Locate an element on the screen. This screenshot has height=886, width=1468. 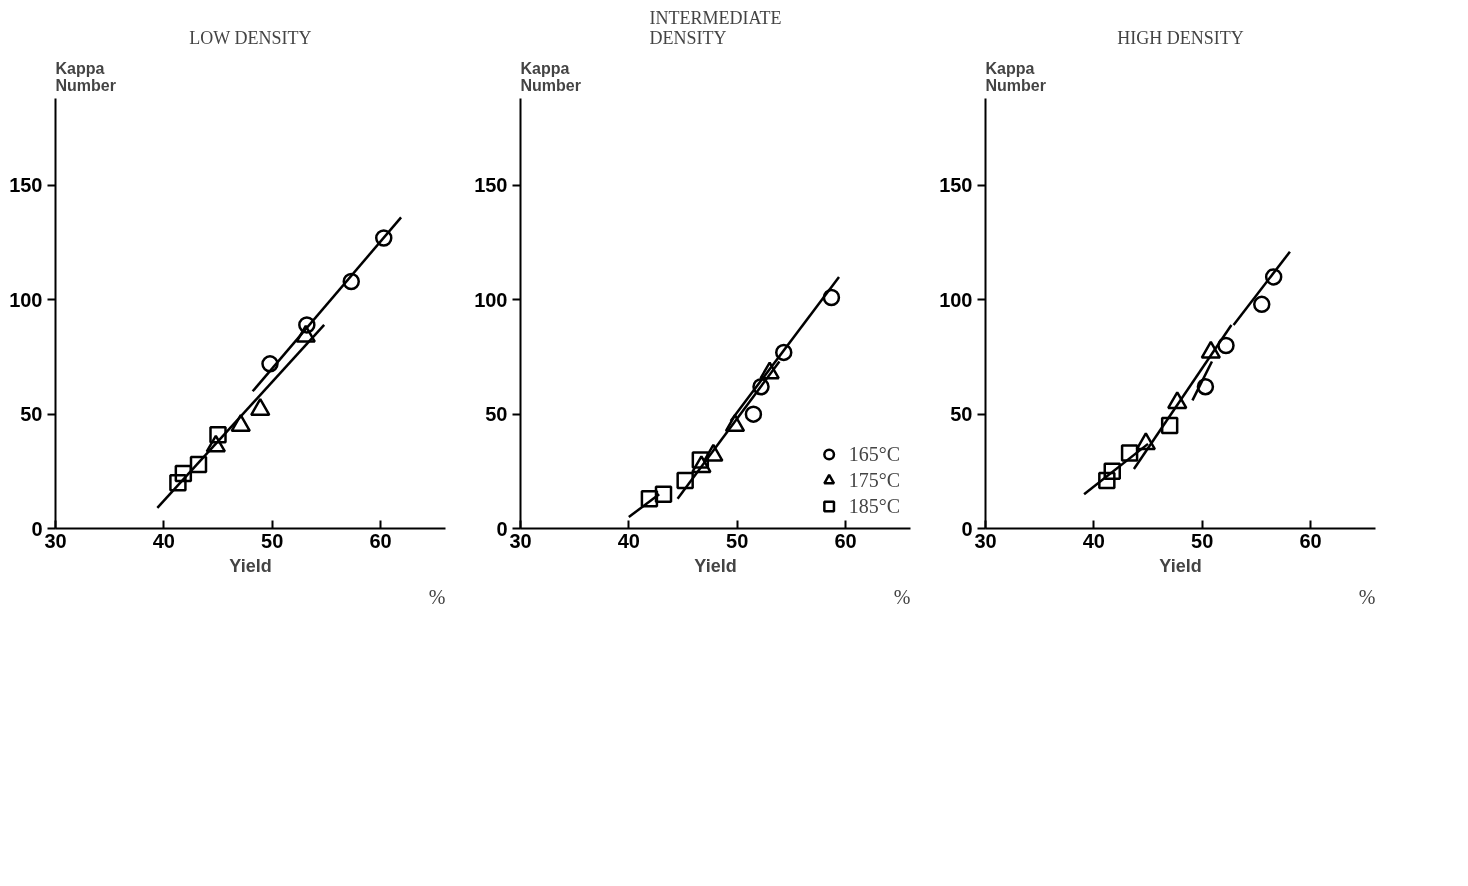
legend-label: 165°C is located at coordinates (874, 454).